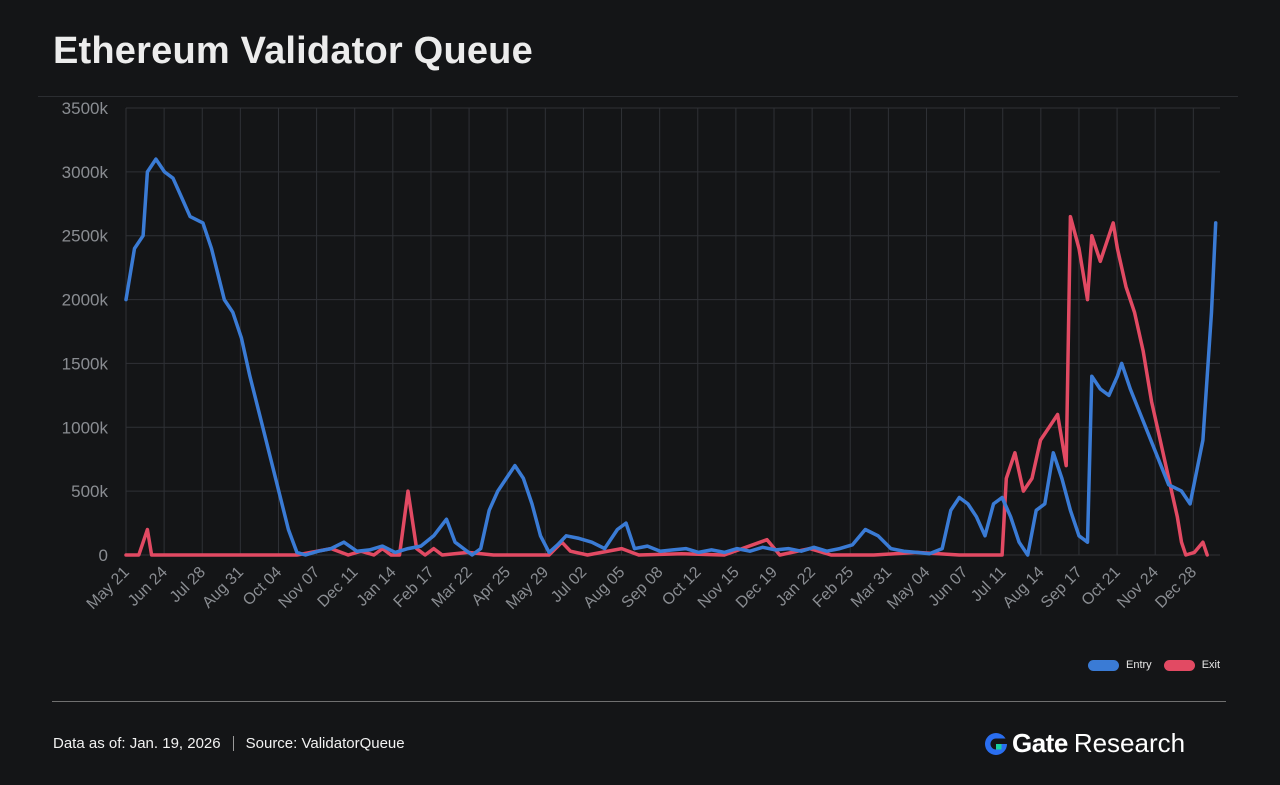 This screenshot has width=1280, height=785. Describe the element at coordinates (1211, 665) in the screenshot. I see `legend-label-exit: Exit` at that location.